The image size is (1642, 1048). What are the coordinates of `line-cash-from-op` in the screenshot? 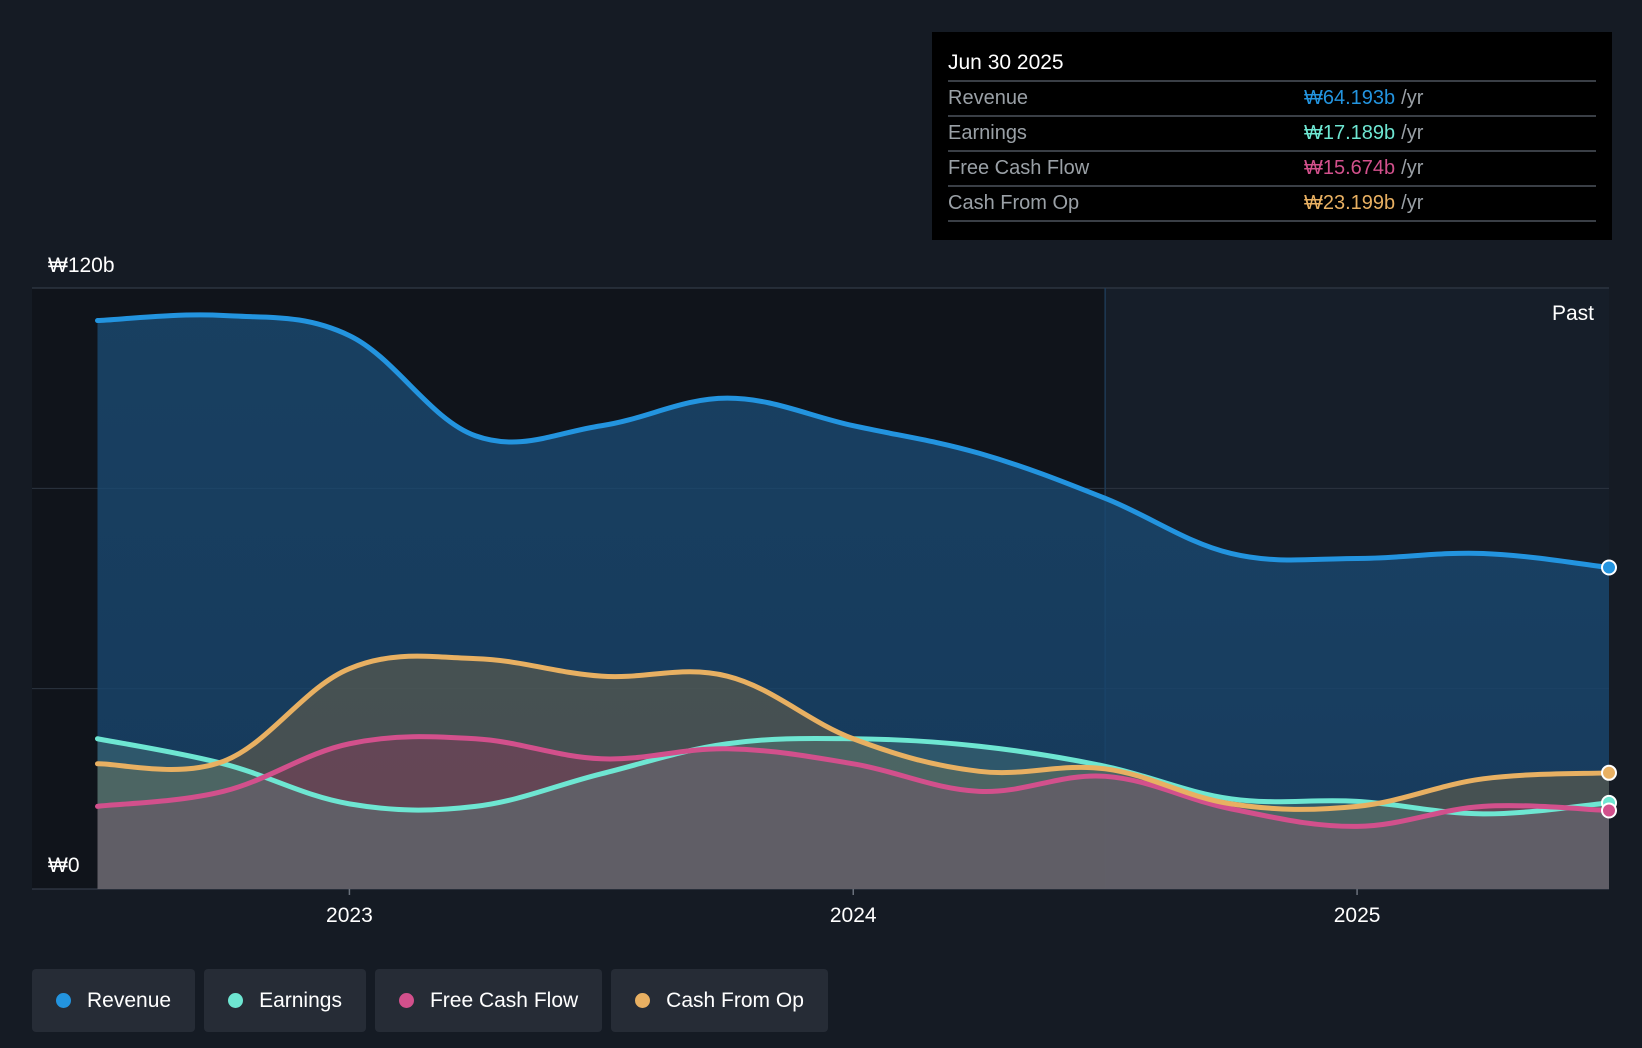 It's located at (853, 732).